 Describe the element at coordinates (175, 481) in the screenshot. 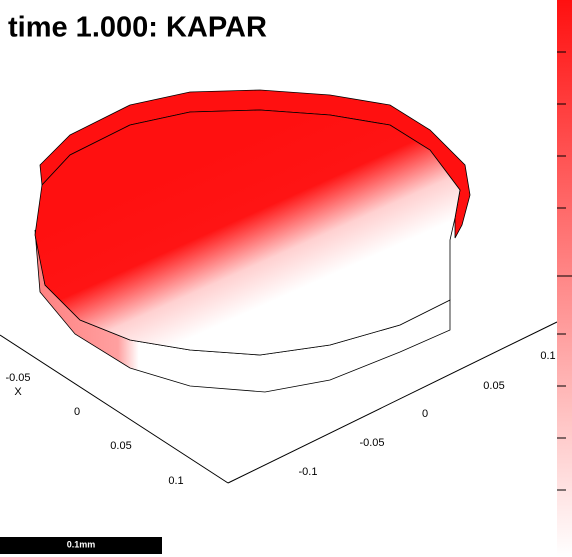

I see `x-tick-label: 0.1` at that location.